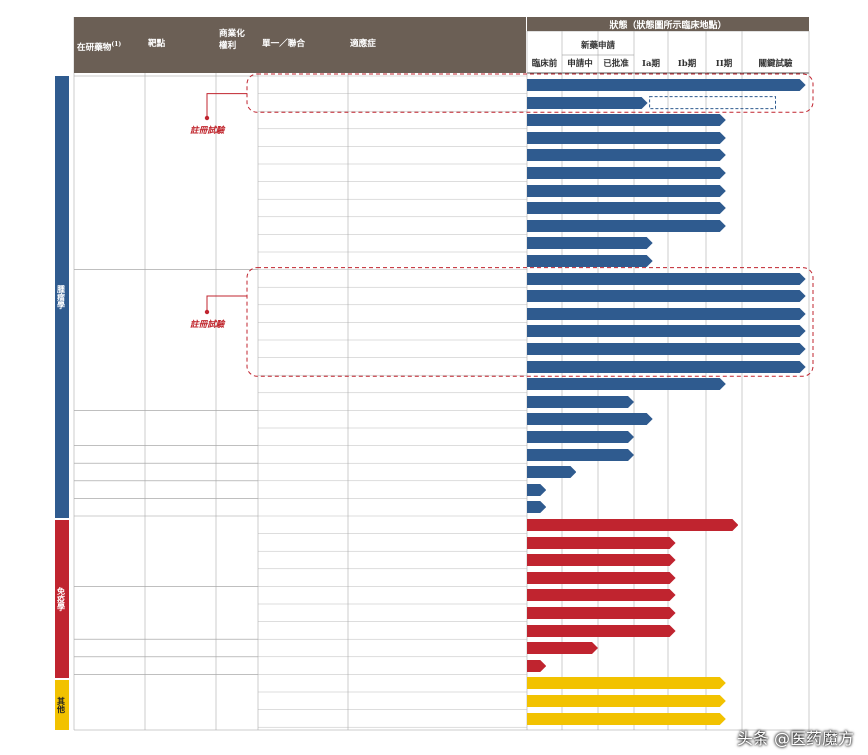  Describe the element at coordinates (363, 44) in the screenshot. I see `indication-col-header: 適應症` at that location.